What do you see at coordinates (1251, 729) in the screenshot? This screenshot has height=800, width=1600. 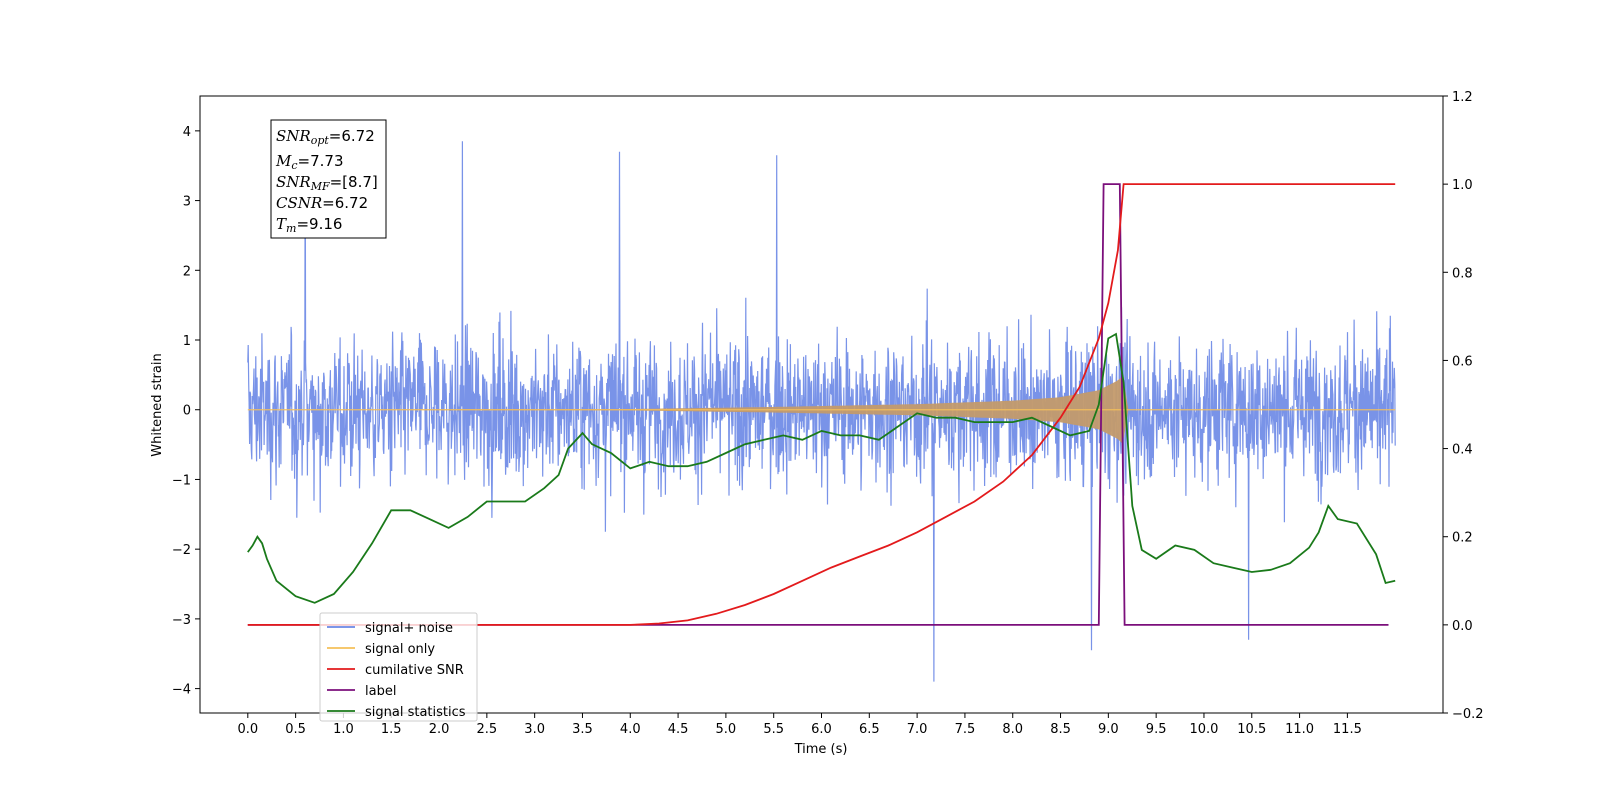 I see `x-tick-label: 10.5` at bounding box center [1251, 729].